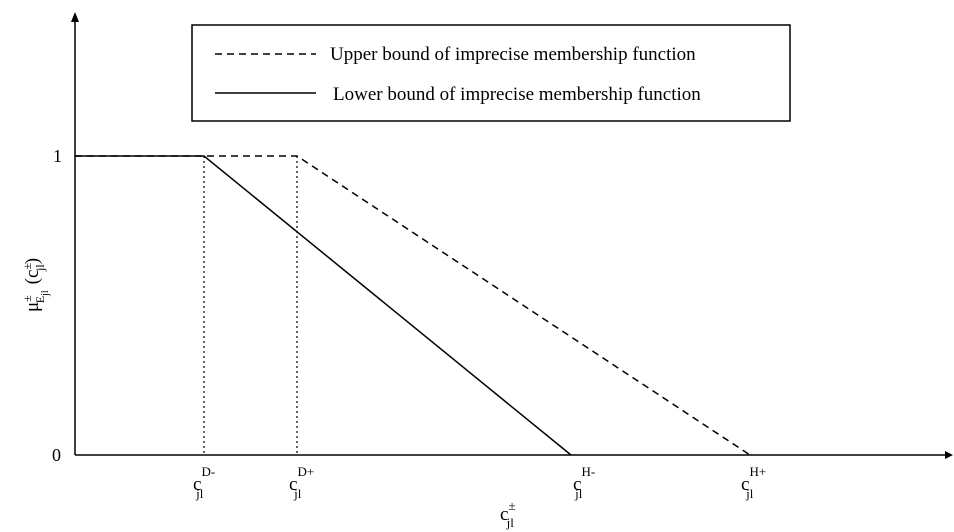  I want to click on svg-text: cH-jl, so click(584, 482).